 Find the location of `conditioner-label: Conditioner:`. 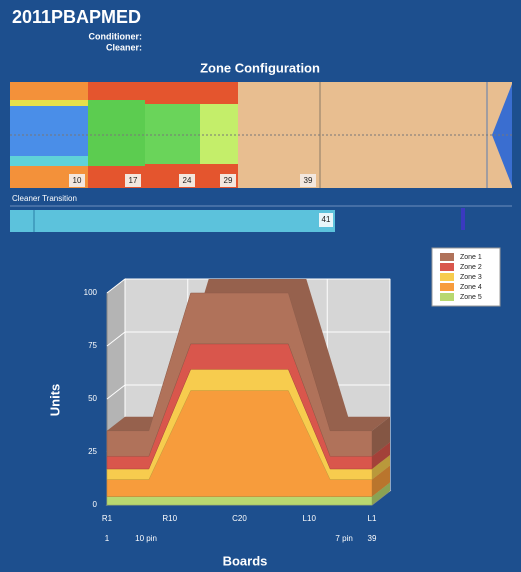

conditioner-label: Conditioner: is located at coordinates (116, 36).